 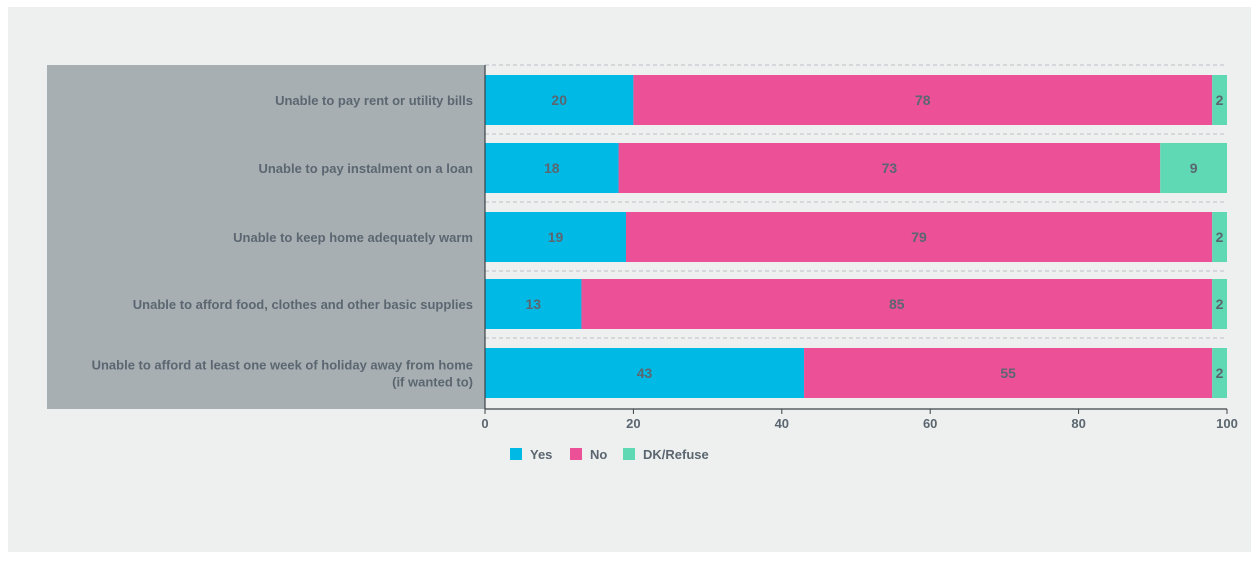 What do you see at coordinates (782, 423) in the screenshot?
I see `x-tick-label: 40` at bounding box center [782, 423].